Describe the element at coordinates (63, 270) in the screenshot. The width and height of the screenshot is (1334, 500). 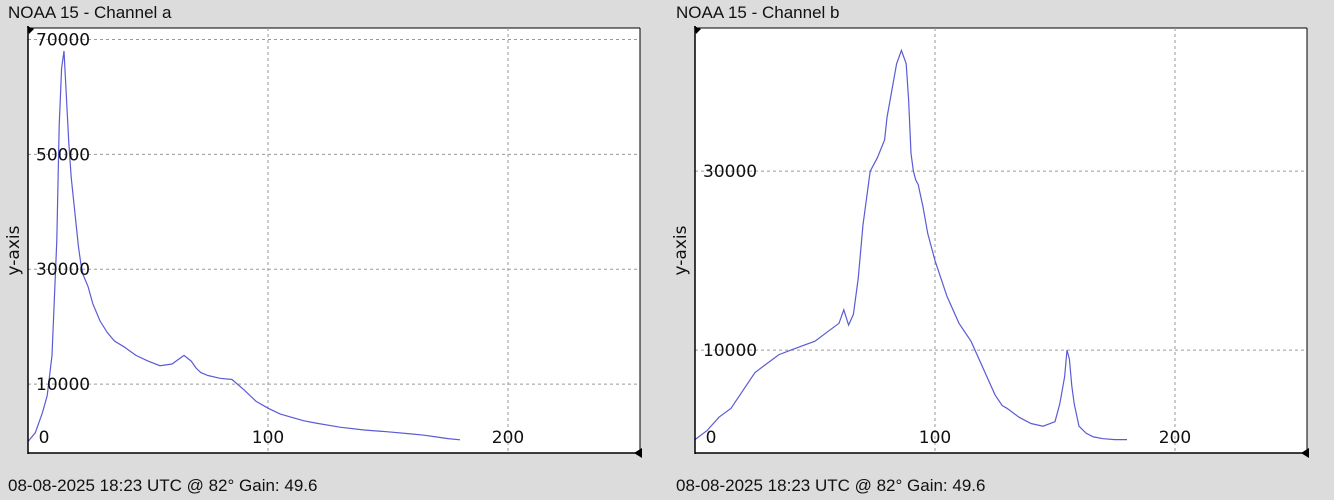
I see `y-tick-label-a: 30000` at that location.